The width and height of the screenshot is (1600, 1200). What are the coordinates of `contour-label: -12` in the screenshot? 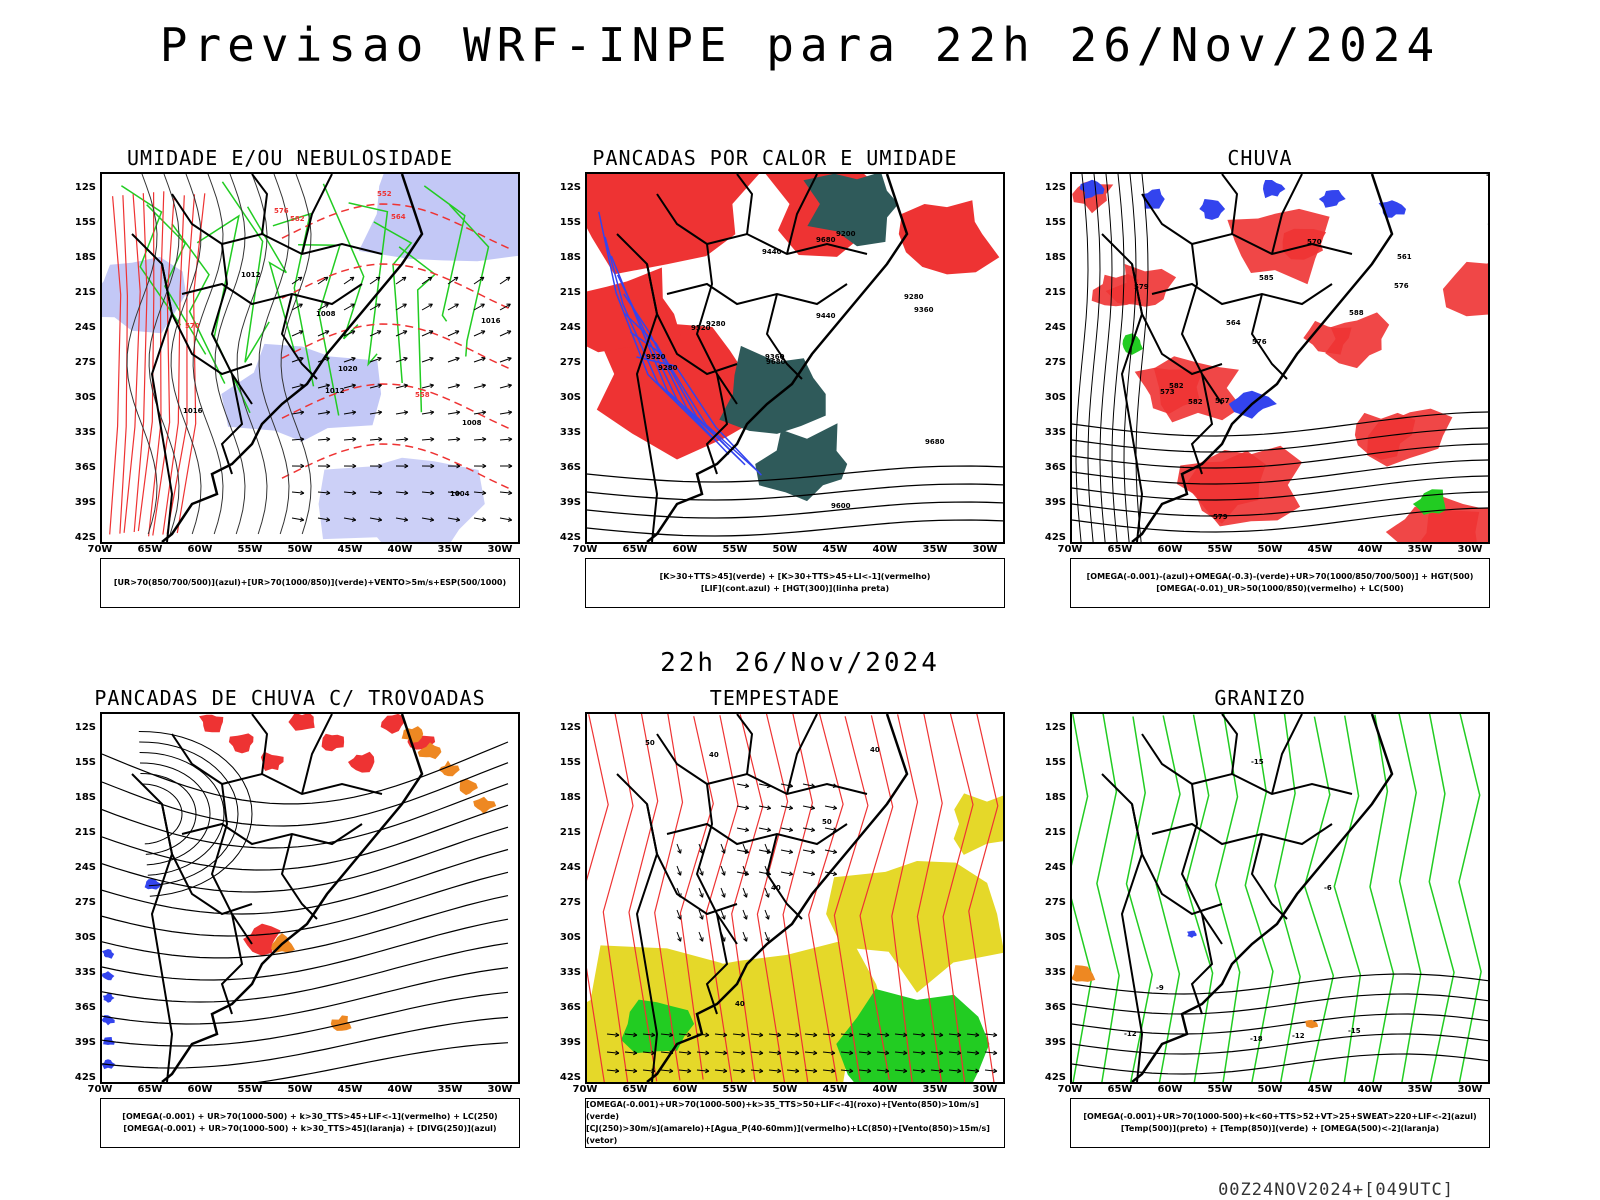 It's located at (1298, 1036).